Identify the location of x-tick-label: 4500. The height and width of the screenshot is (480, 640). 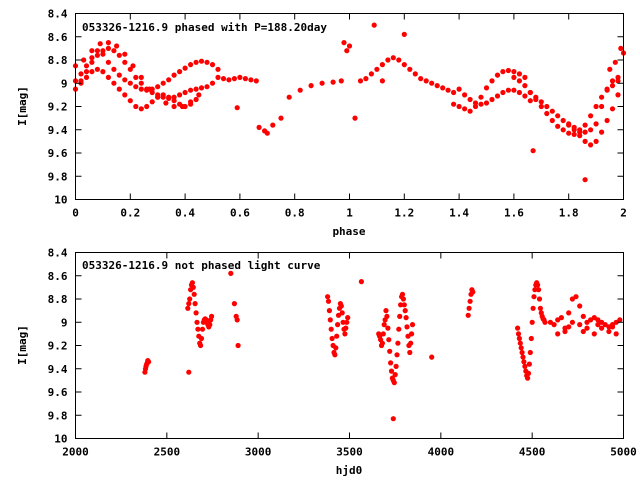
(532, 452).